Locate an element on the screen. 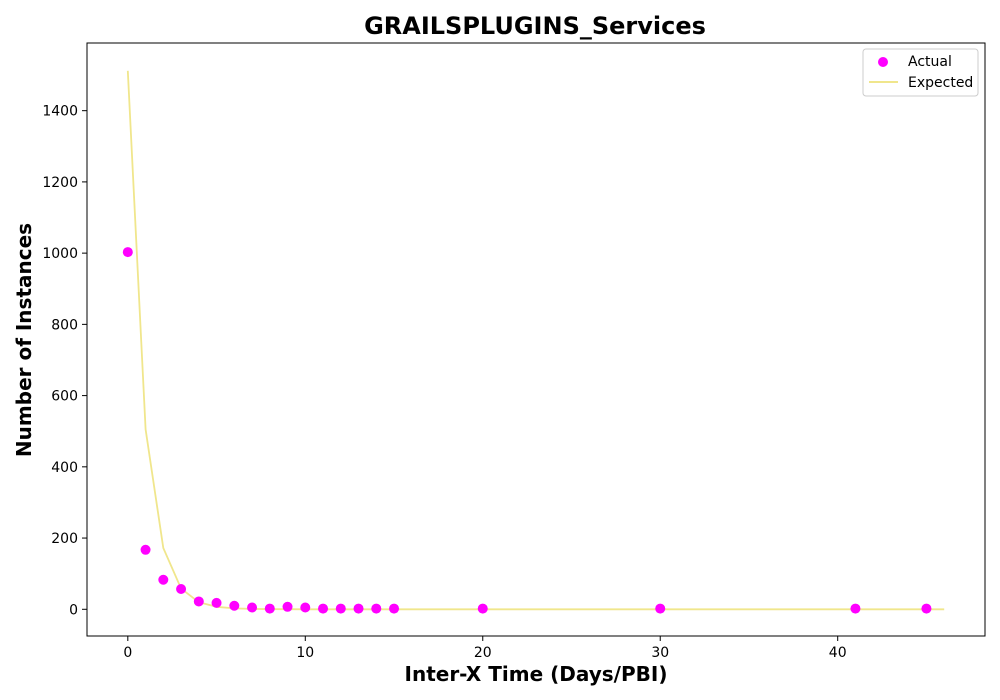 The height and width of the screenshot is (700, 1000). x-tick-label: 20 is located at coordinates (483, 653).